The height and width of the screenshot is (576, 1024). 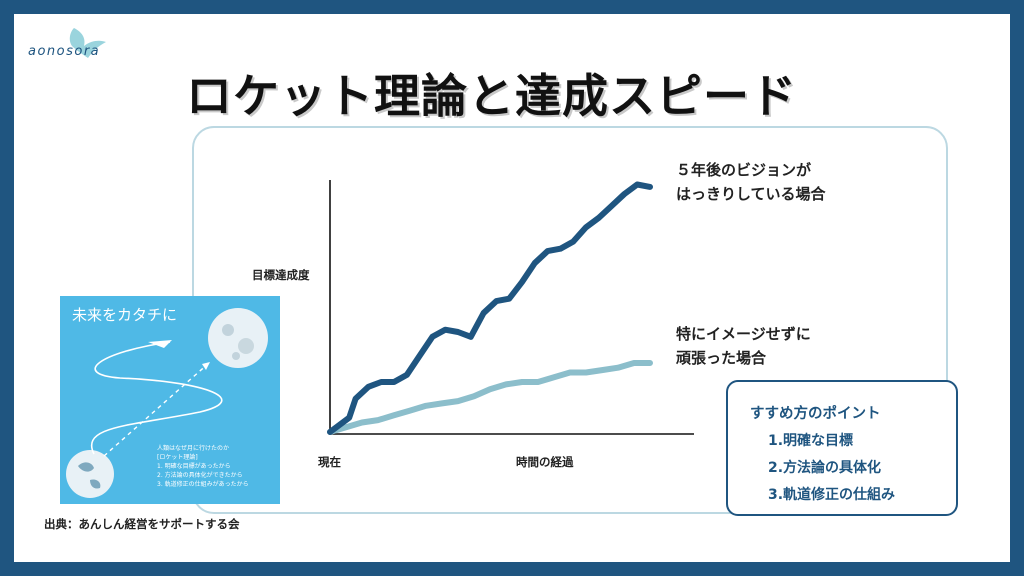 I want to click on page-title: ロケット理論と達成スピード, so click(x=491, y=96).